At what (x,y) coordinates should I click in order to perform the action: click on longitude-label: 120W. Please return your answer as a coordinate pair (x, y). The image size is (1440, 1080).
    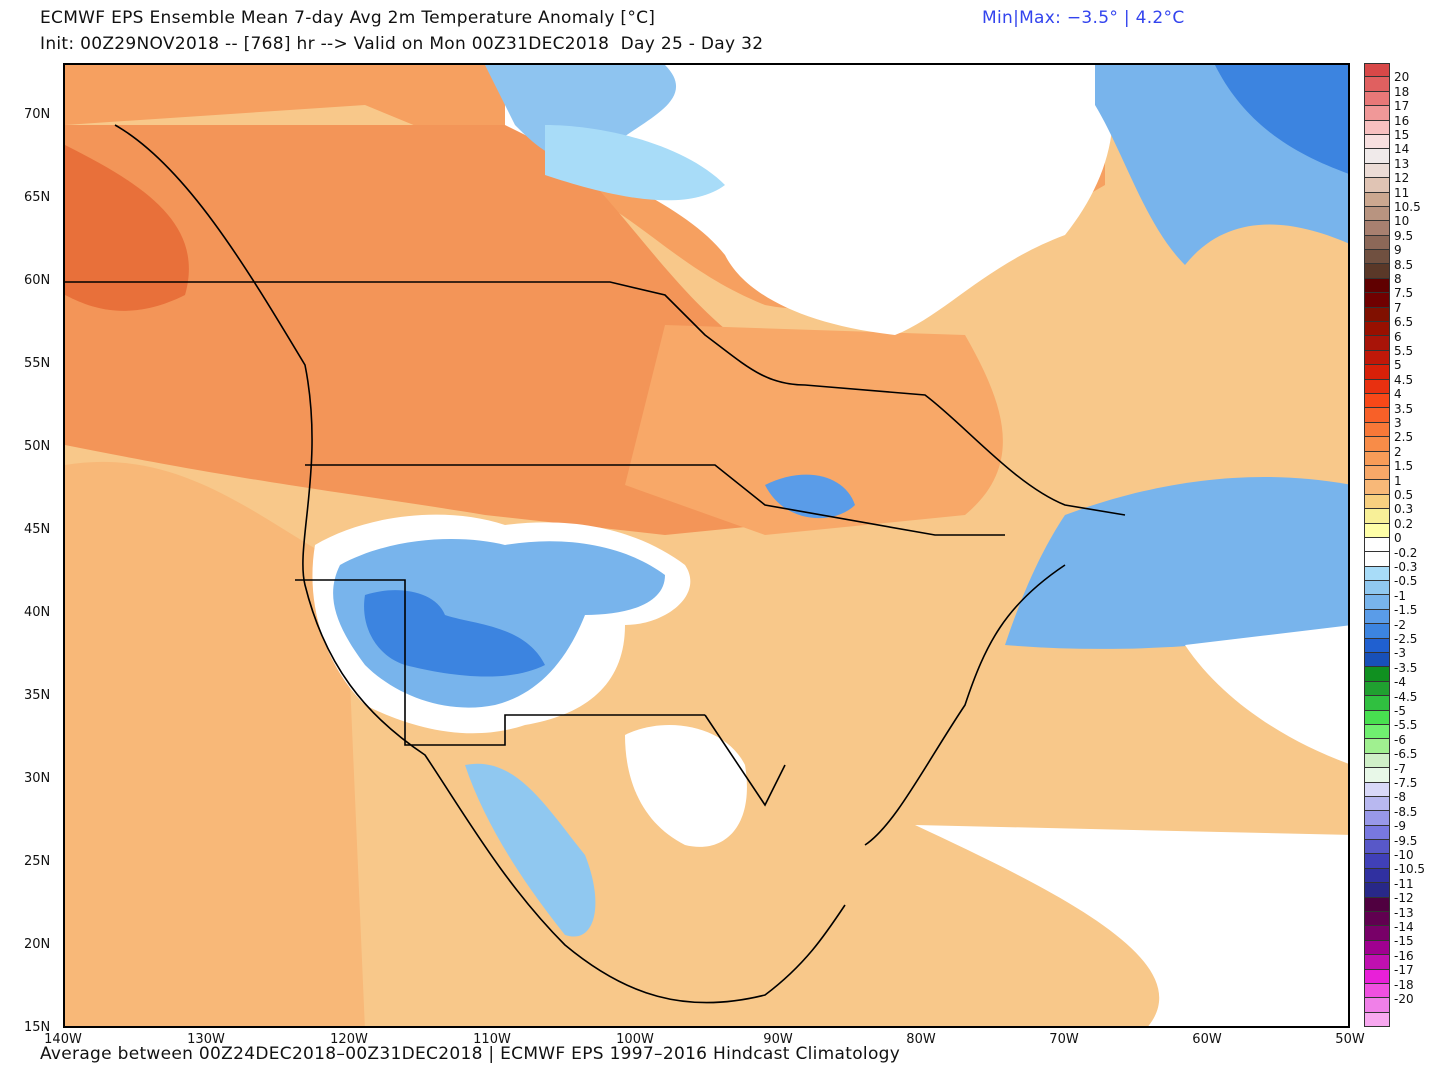
    Looking at the image, I should click on (349, 1039).